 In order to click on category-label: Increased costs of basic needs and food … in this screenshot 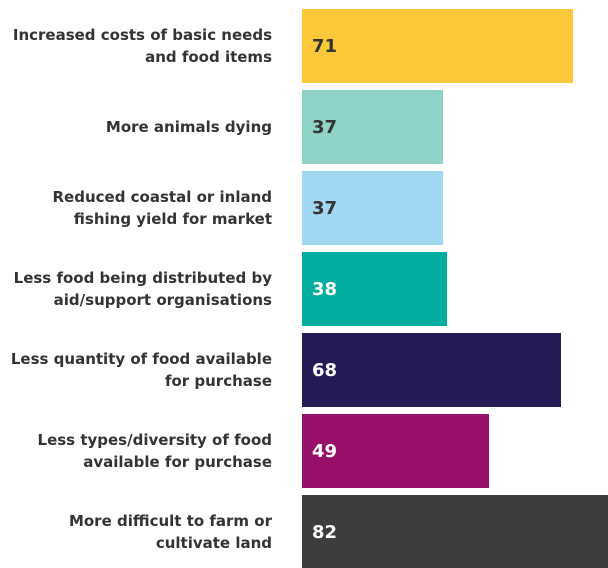, I will do `click(142, 46)`.